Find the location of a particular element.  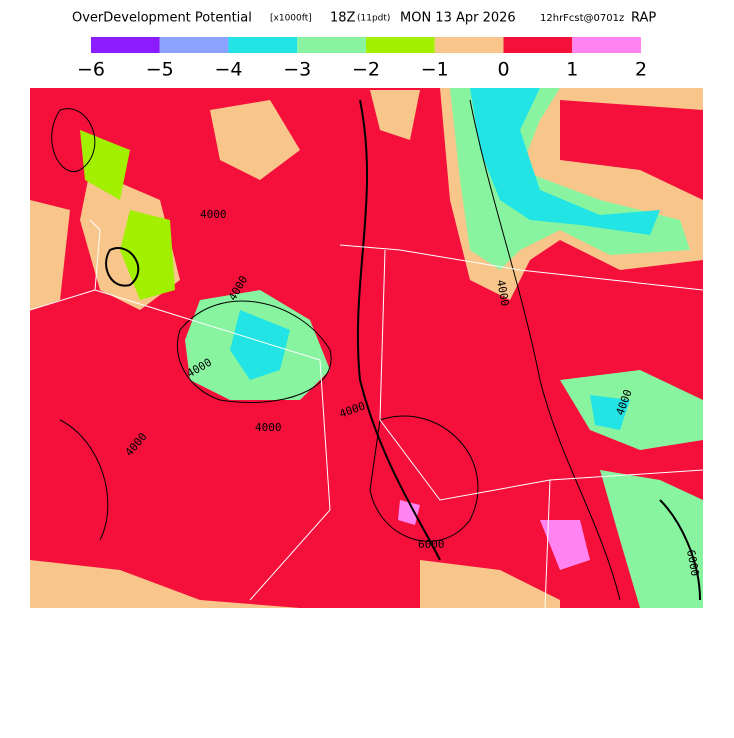

colorbar: −6 −5 −4 −3 −2 −1 0 1 2 is located at coordinates (362, 59).